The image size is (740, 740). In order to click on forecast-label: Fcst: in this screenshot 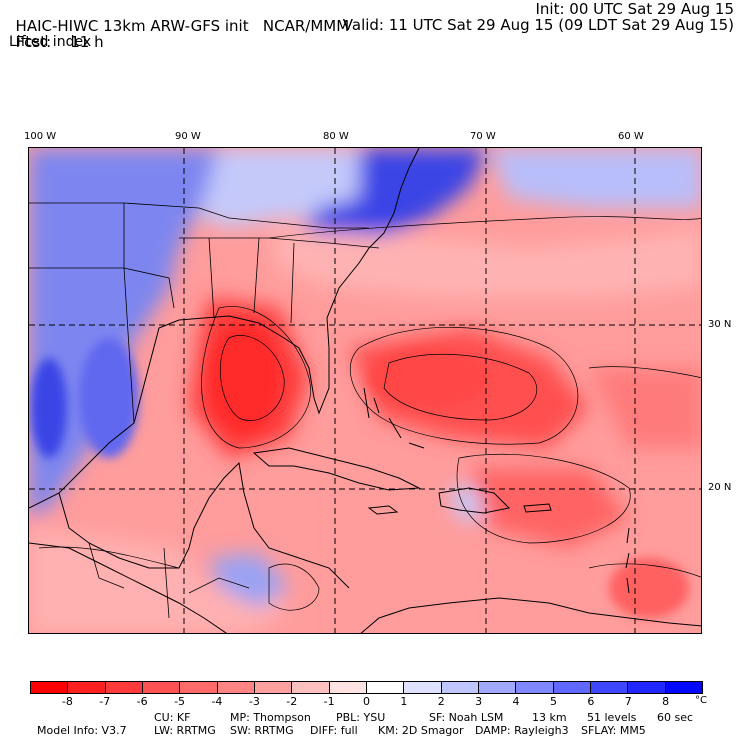, I will do `click(33, 42)`.